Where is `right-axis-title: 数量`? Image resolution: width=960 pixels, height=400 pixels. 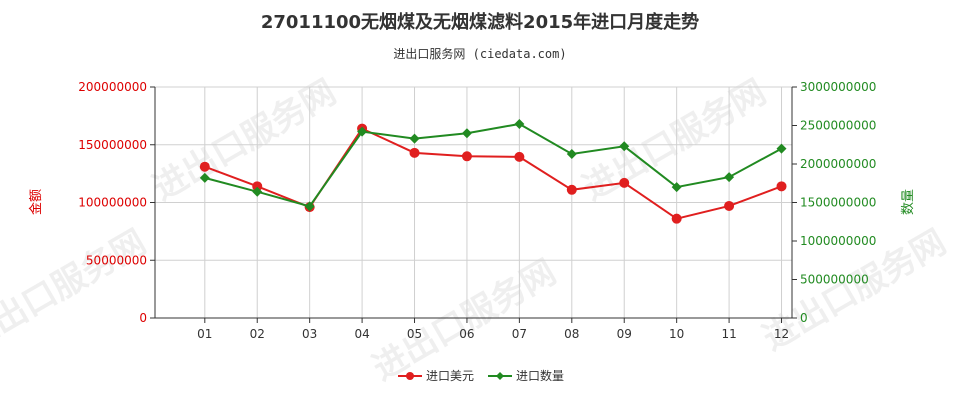
right-axis-title: 数量 is located at coordinates (908, 202).